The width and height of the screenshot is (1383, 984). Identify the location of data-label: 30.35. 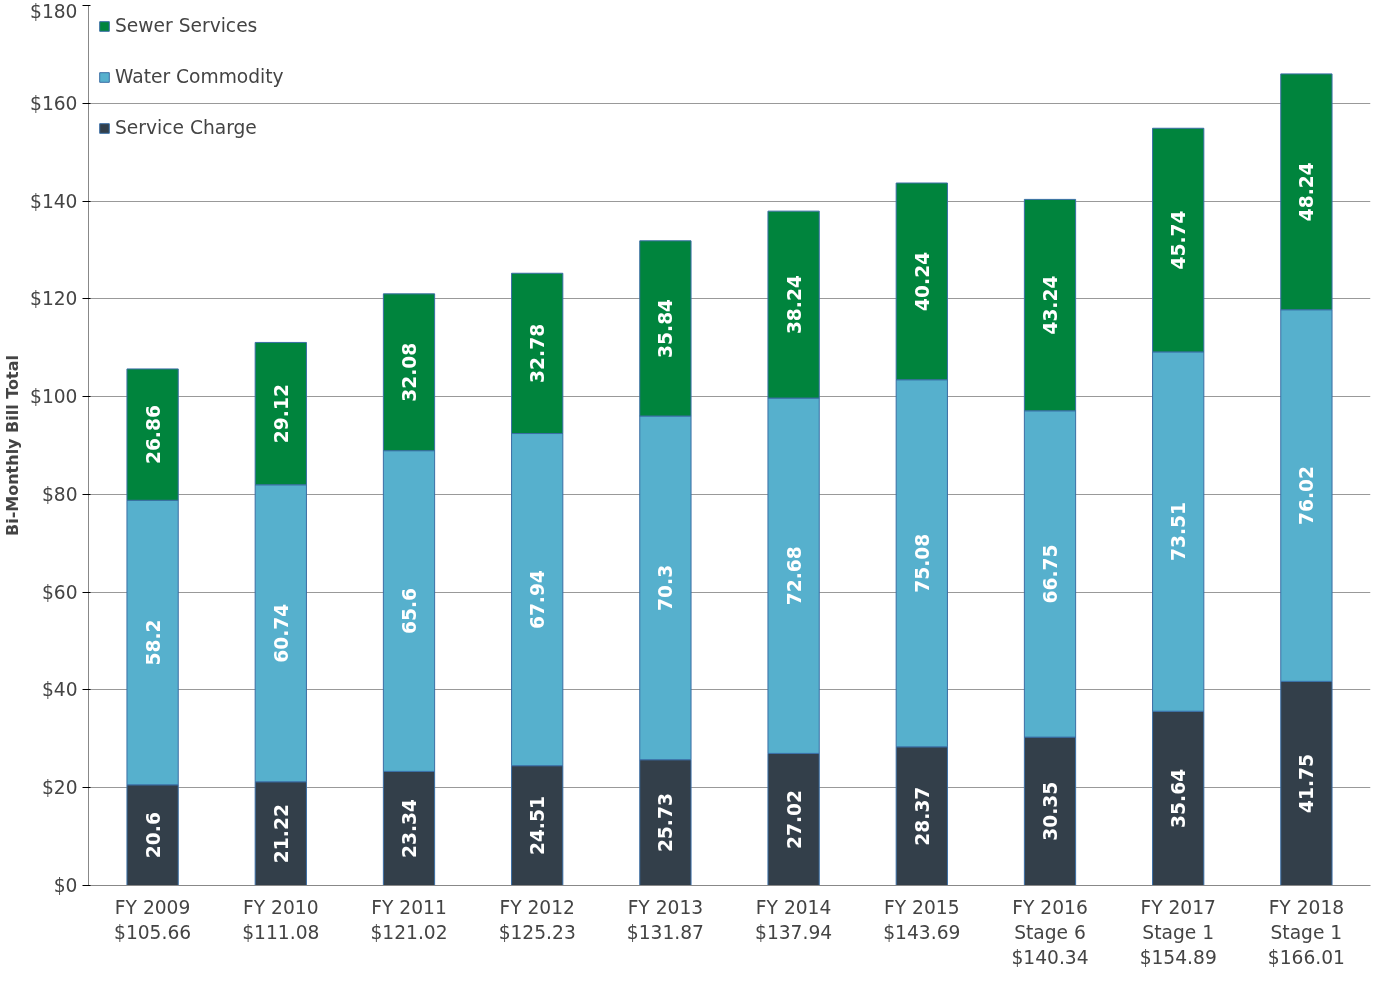
(1050, 811).